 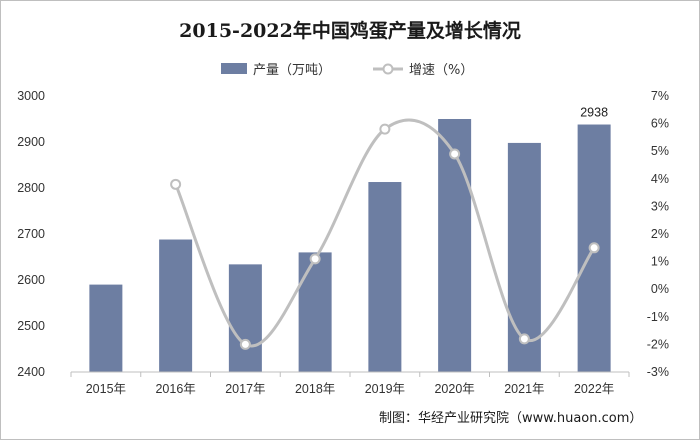 What do you see at coordinates (660, 96) in the screenshot?
I see `right-tick-label: 7%` at bounding box center [660, 96].